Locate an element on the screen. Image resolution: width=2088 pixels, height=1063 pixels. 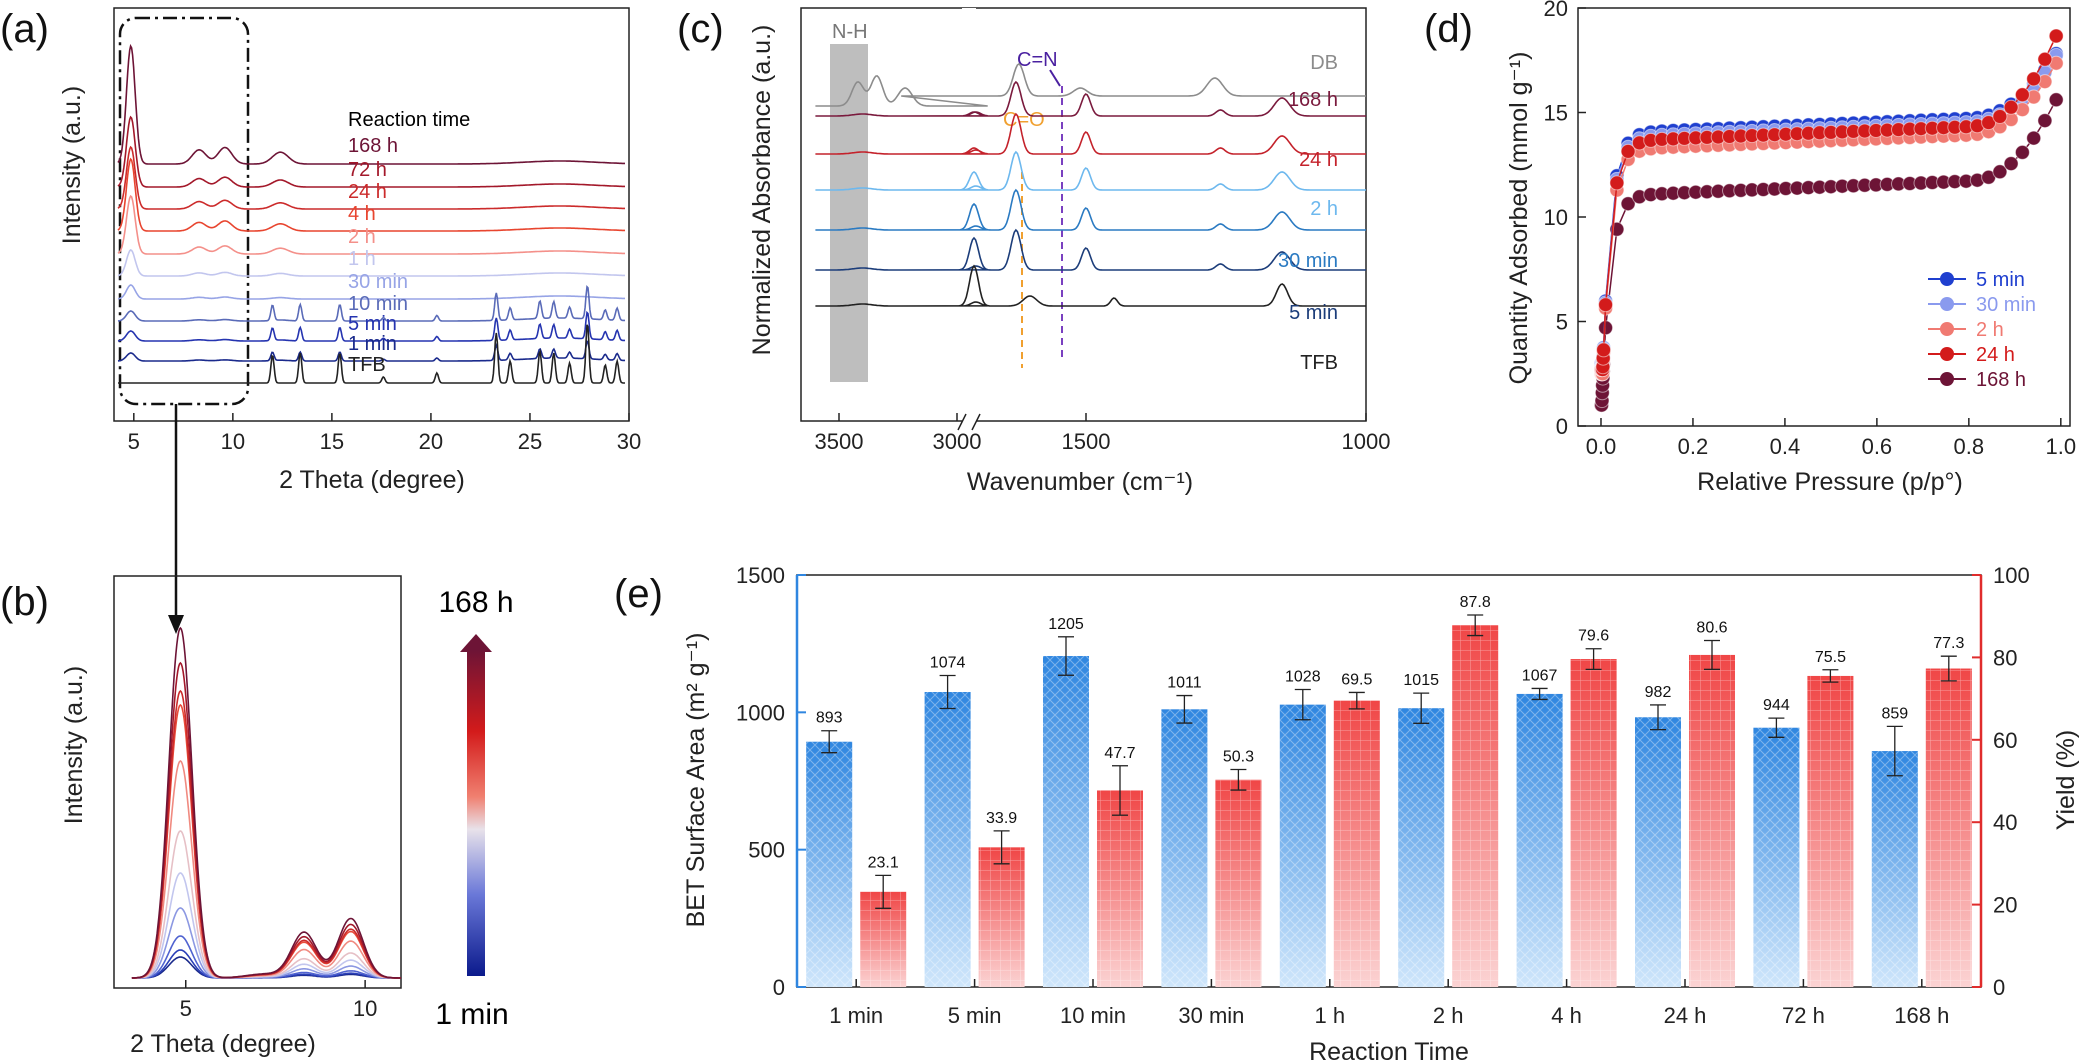
nh-band is located at coordinates (849, 213).